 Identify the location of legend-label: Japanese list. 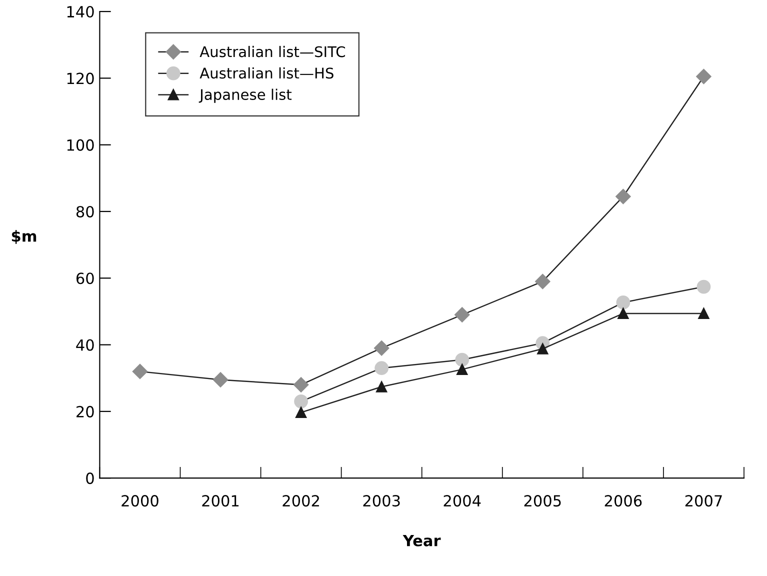
(245, 95).